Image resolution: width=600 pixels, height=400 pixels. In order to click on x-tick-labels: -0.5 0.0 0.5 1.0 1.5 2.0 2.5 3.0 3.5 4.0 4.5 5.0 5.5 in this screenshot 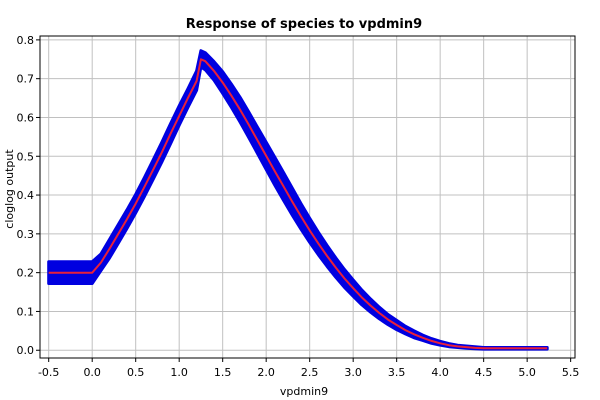, I will do `click(308, 372)`.